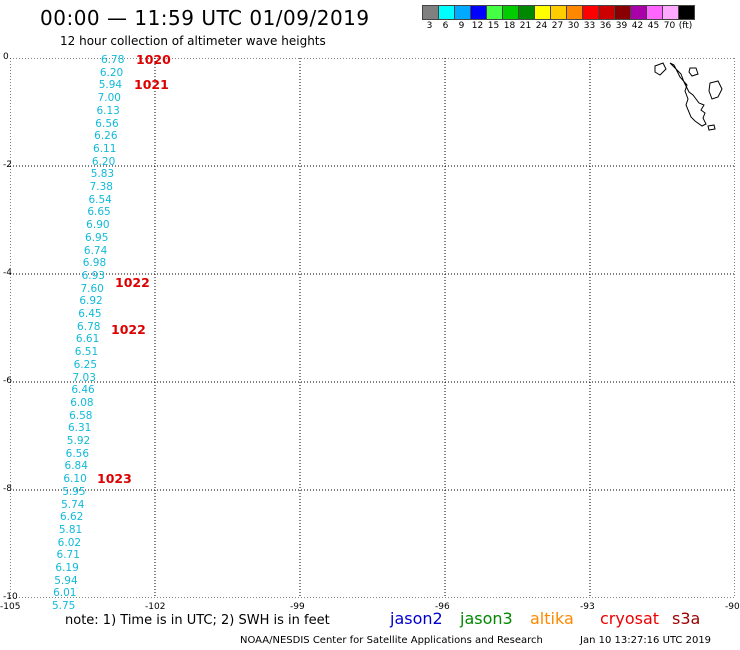 The width and height of the screenshot is (740, 650). What do you see at coordinates (93, 275) in the screenshot?
I see `wave-height-value: 6.93` at bounding box center [93, 275].